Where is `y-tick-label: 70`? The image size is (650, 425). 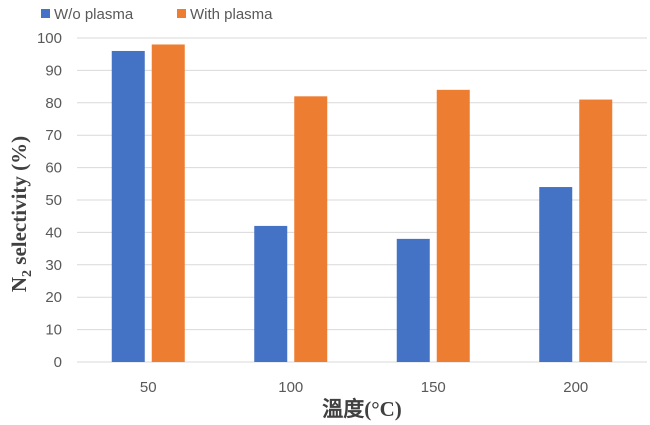 y-tick-label: 70 is located at coordinates (53, 135).